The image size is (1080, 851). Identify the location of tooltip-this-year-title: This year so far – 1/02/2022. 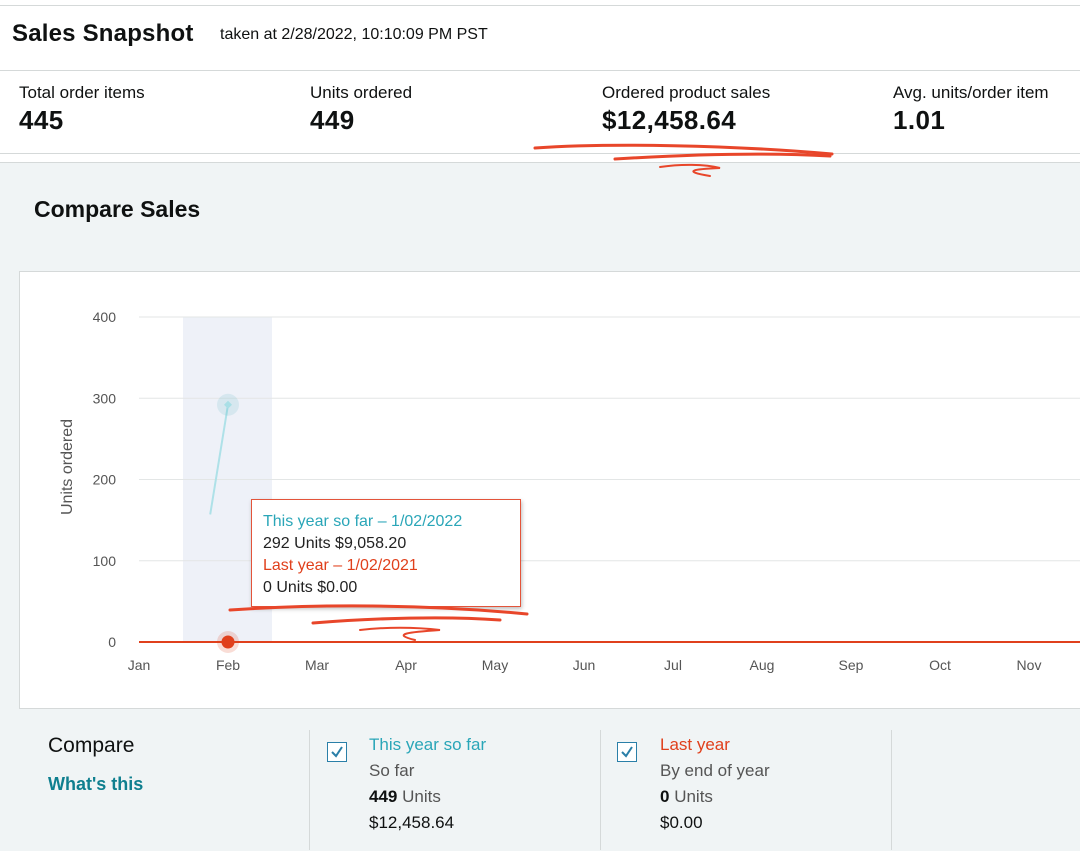
(363, 521).